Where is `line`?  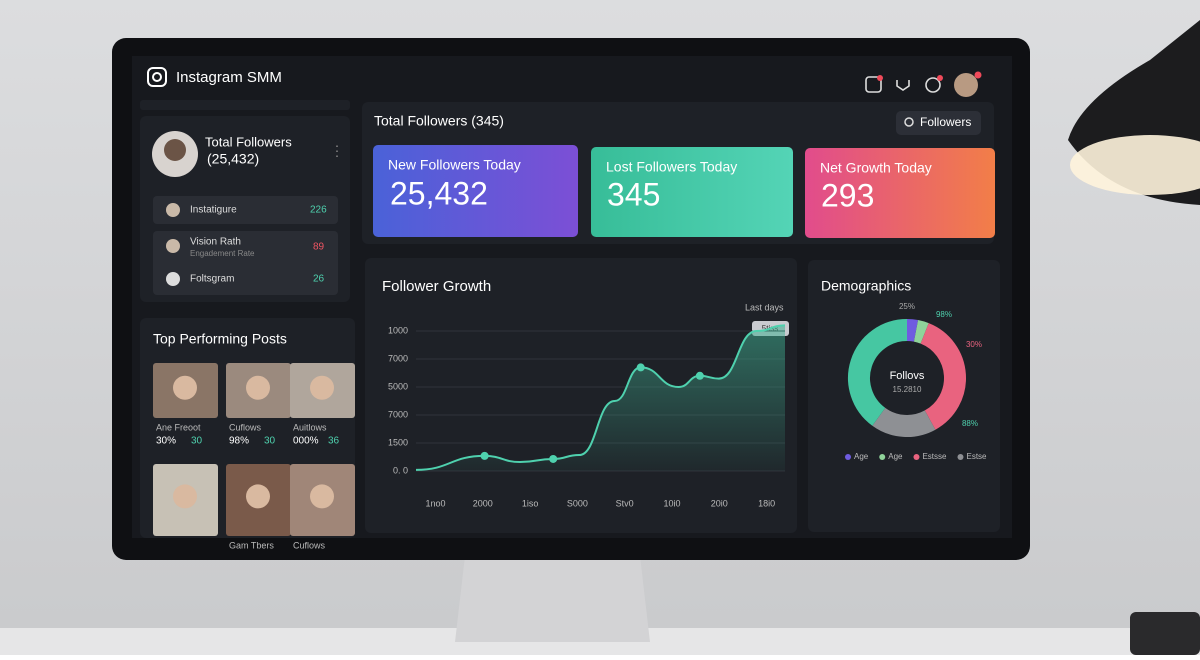 line is located at coordinates (600, 397).